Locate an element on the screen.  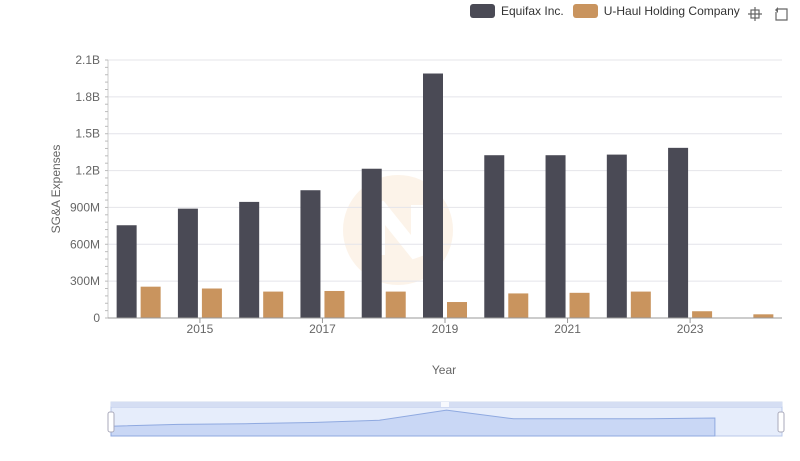
bar-equifax-2016 is located at coordinates (249, 259).